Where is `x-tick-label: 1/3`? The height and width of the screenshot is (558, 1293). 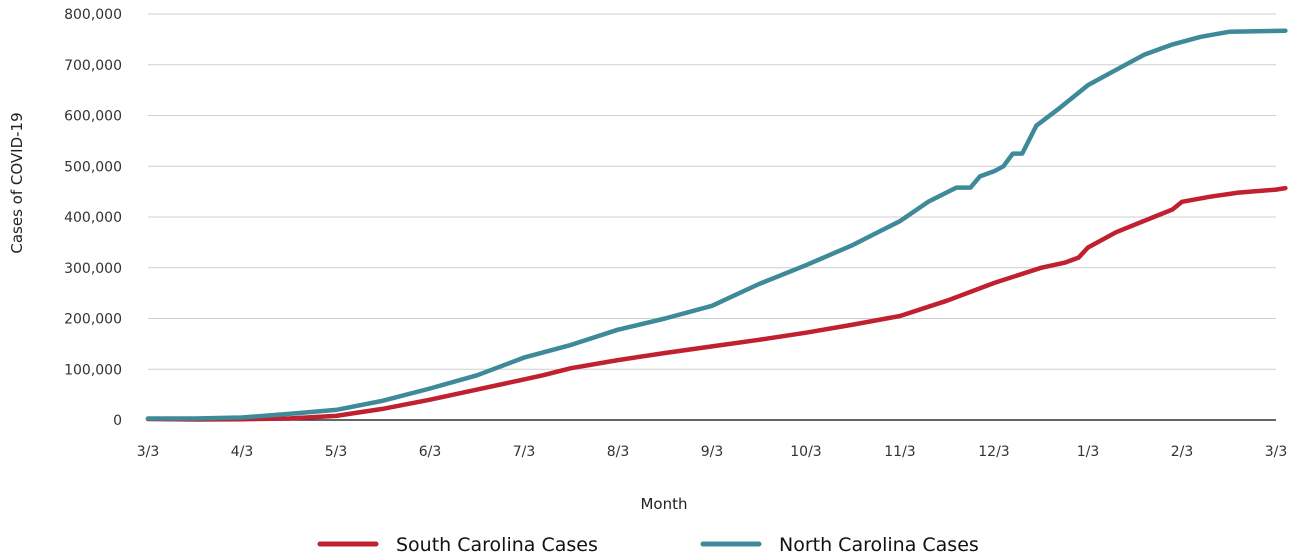
x-tick-label: 1/3 is located at coordinates (1088, 452).